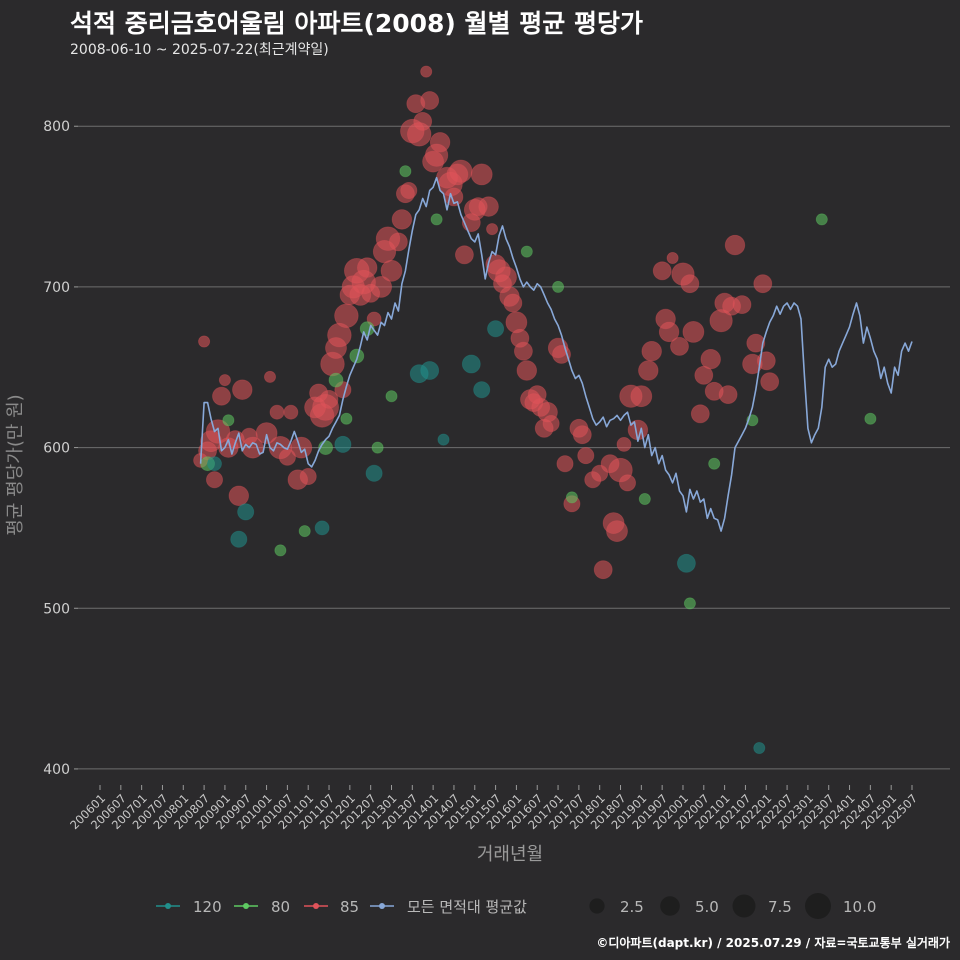 This screenshot has height=960, width=960. Describe the element at coordinates (707, 907) in the screenshot. I see `legend-size-label: 5.0` at that location.